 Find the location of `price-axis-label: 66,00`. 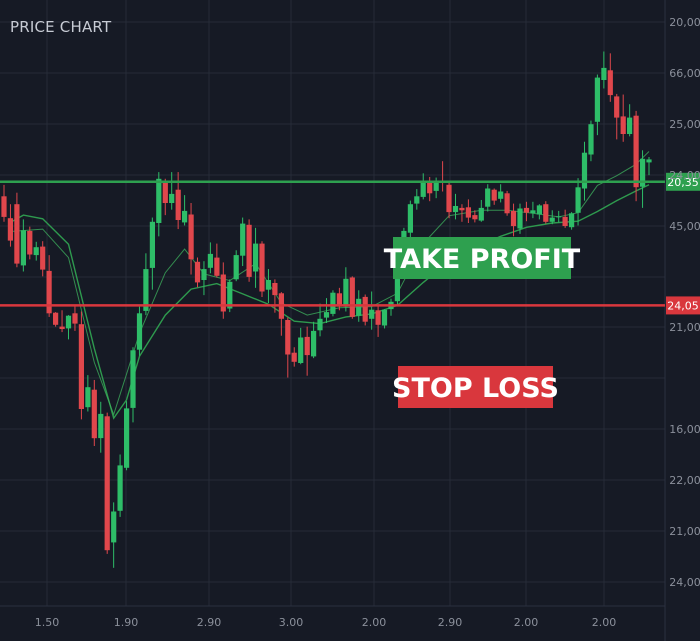

price-axis-label: 66,00 is located at coordinates (684, 73).